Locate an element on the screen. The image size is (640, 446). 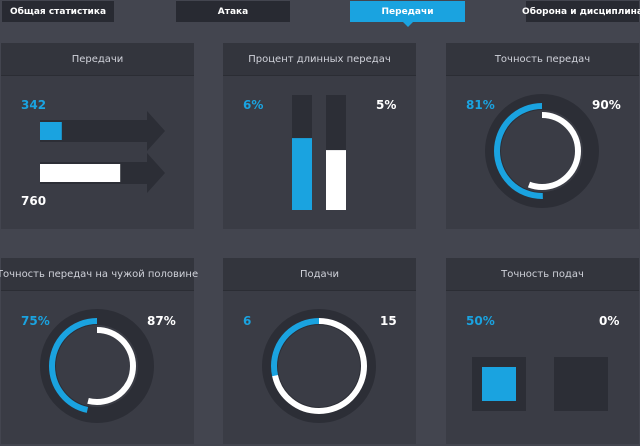
tab-general-stats: Общая статистика is located at coordinates (58, 11).